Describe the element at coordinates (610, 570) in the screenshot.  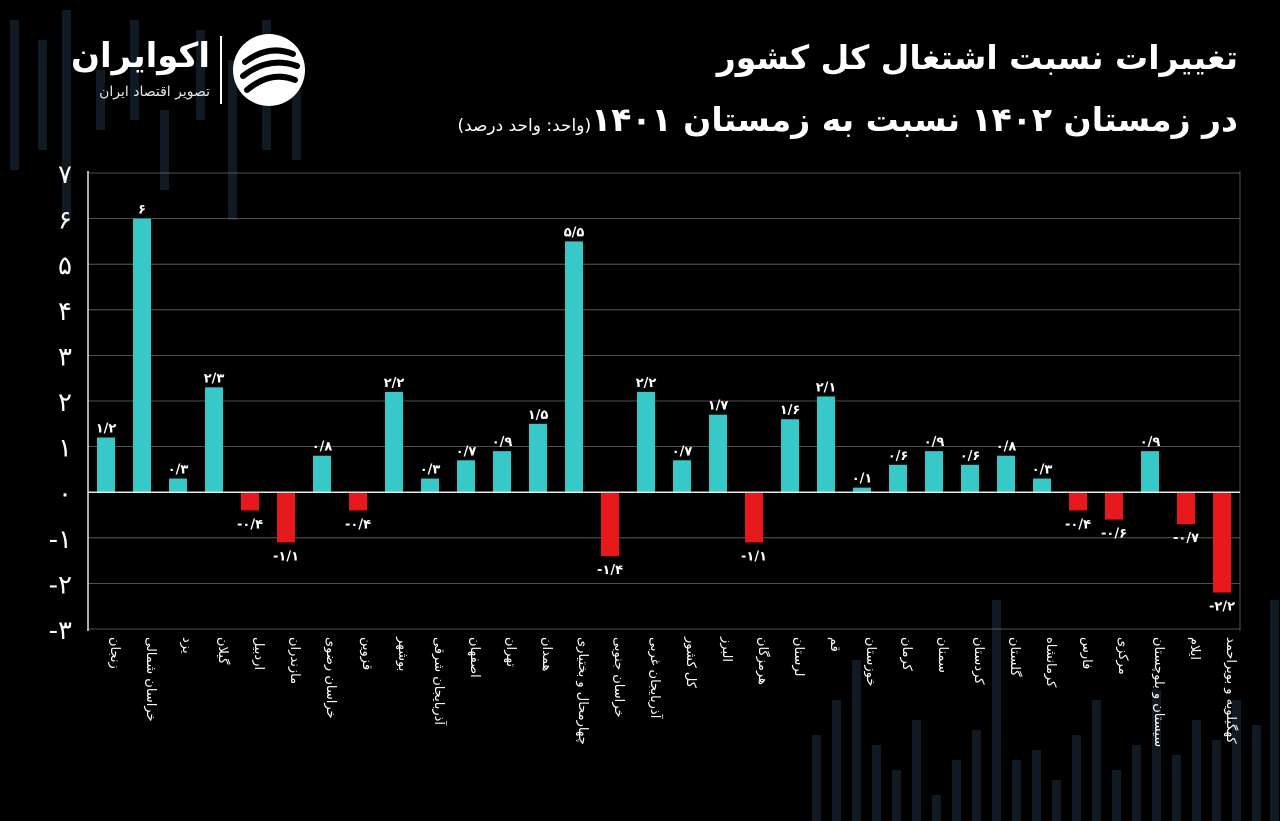
I see `bar-value-label: -۱/۴` at that location.